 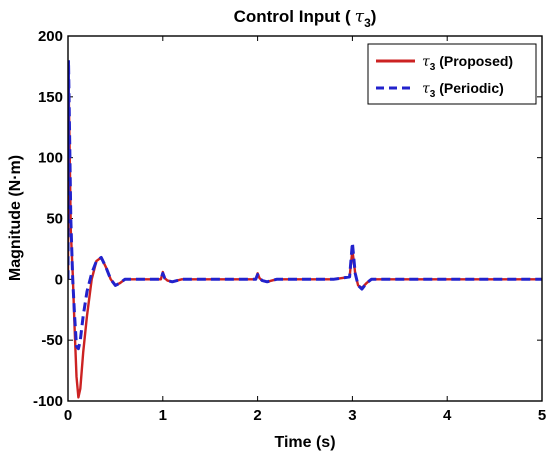 What do you see at coordinates (542, 415) in the screenshot?
I see `x-tick-label: 5` at bounding box center [542, 415].